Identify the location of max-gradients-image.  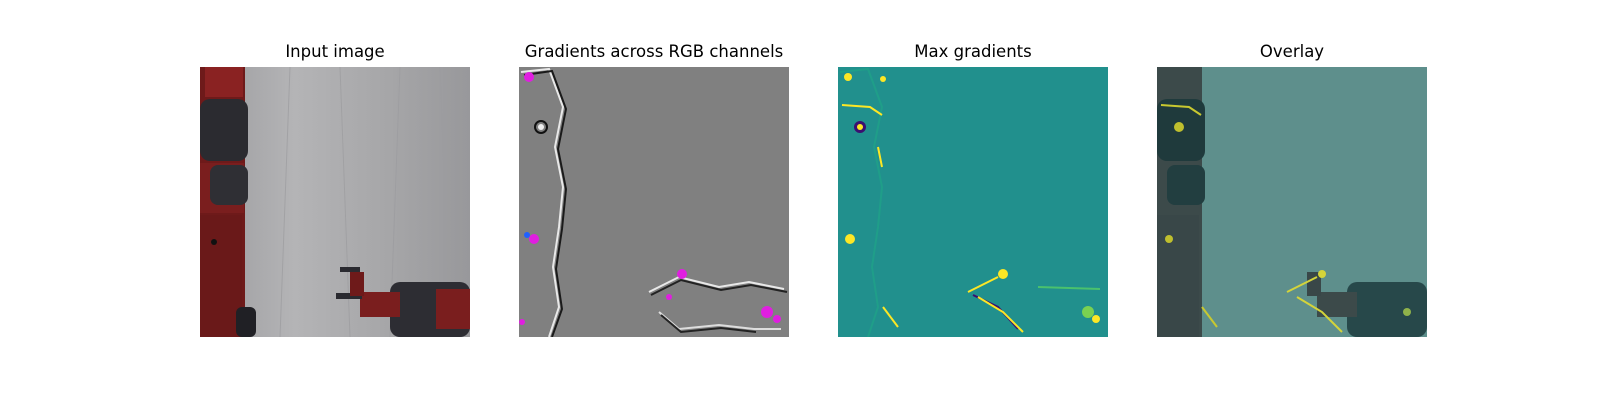
(973, 202).